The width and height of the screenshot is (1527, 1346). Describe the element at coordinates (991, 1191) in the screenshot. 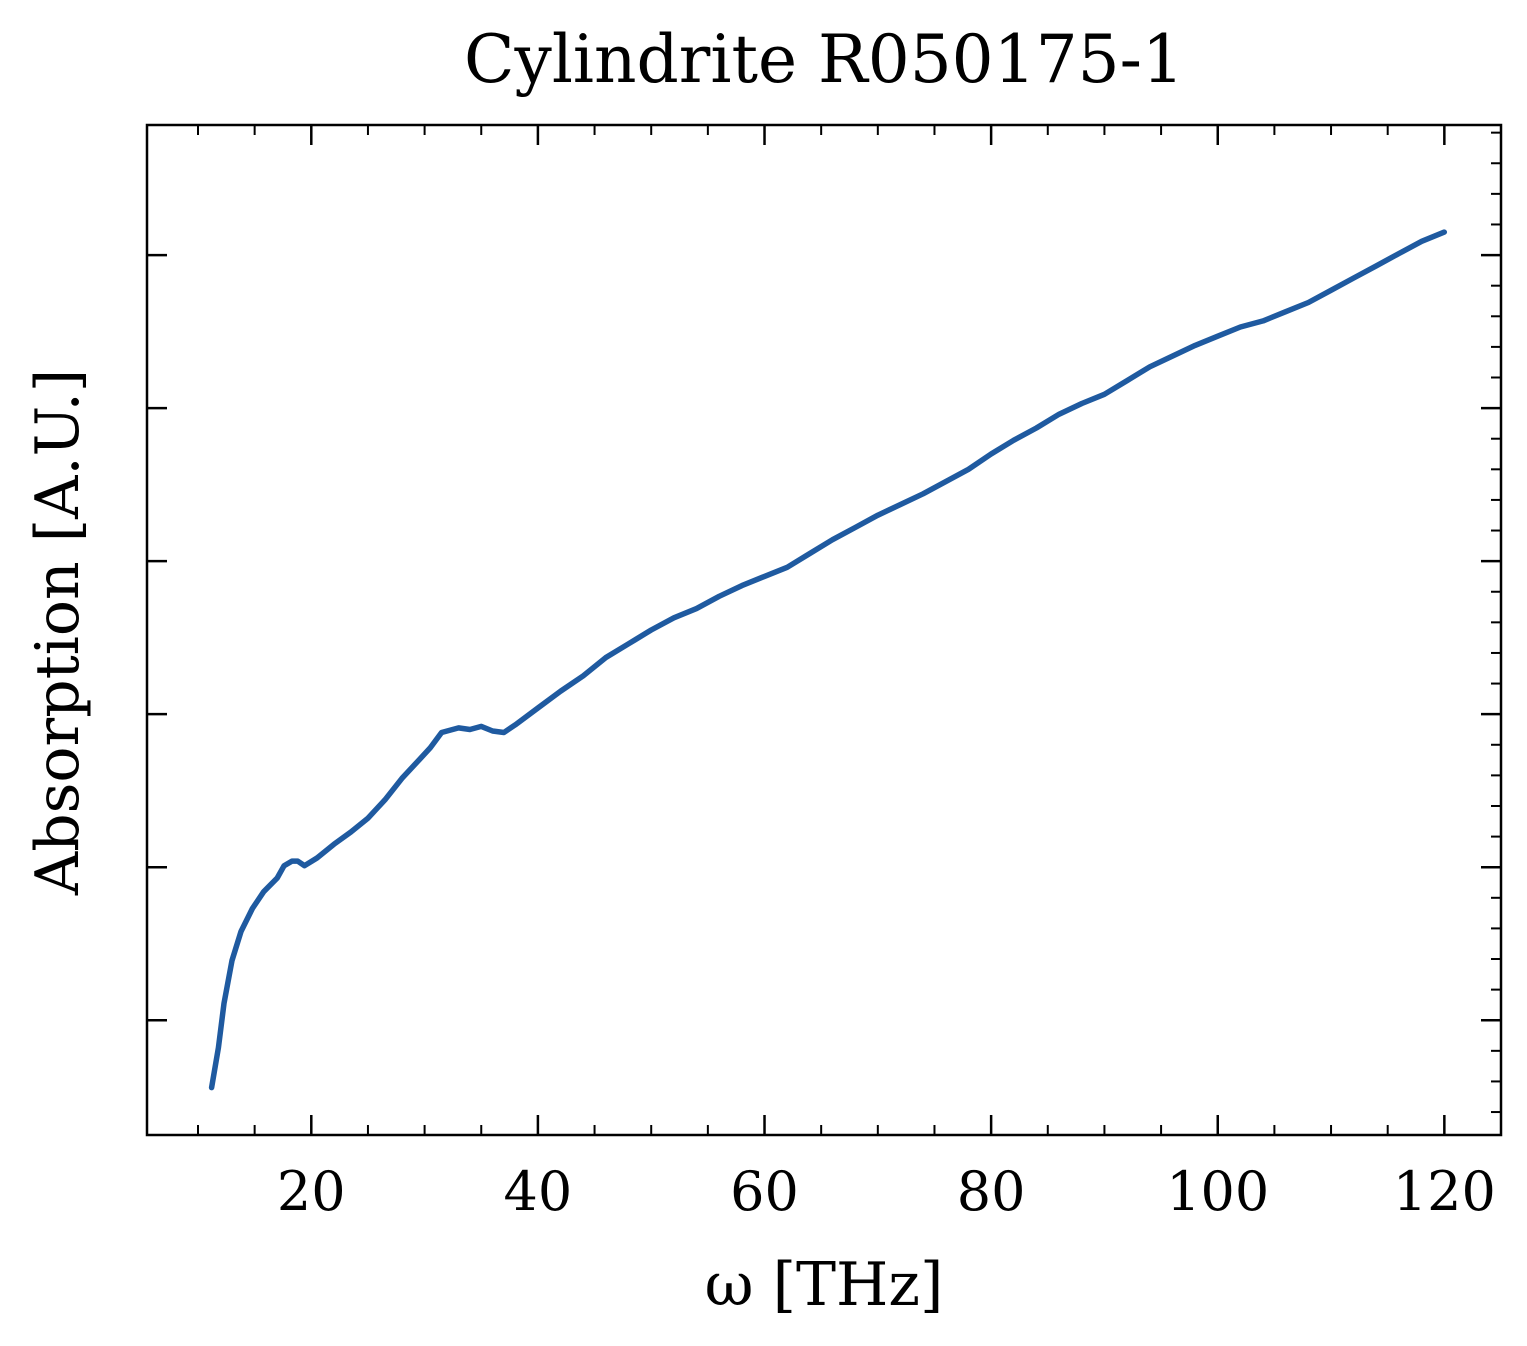

I see `x-tick-label: 80` at that location.